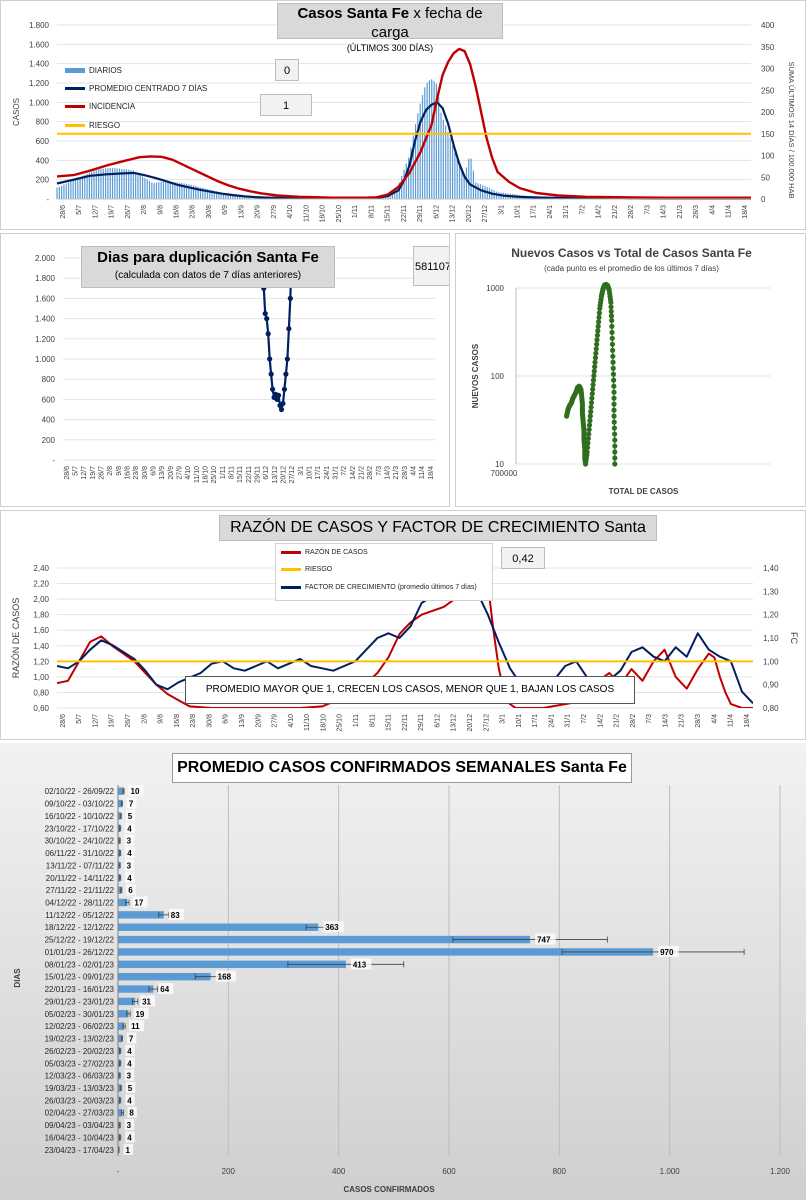 This screenshot has height=1200, width=806. Describe the element at coordinates (41, 708) in the screenshot. I see `y-tick-label: 0,60` at that location.